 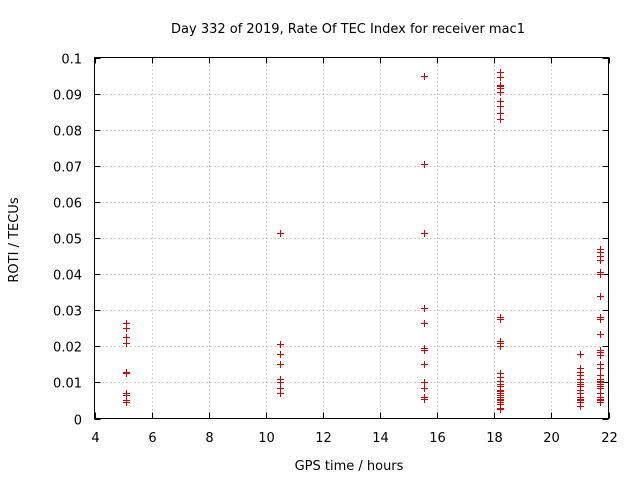 I want to click on y-tick-label: 0.07, so click(x=67, y=168).